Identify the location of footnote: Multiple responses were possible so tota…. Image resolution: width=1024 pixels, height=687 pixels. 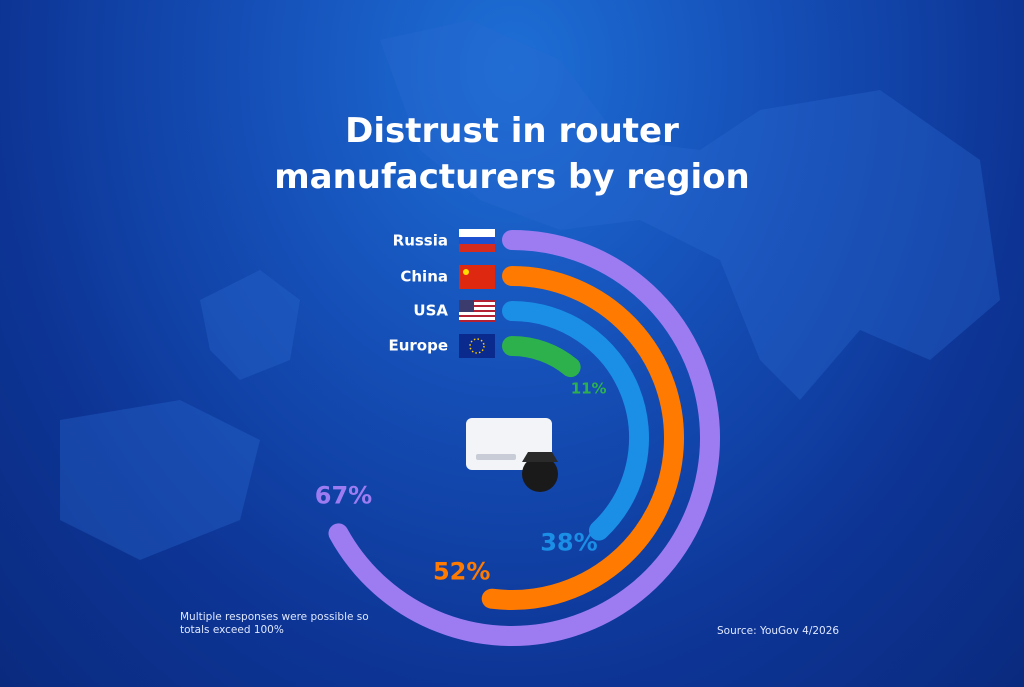
(274, 623).